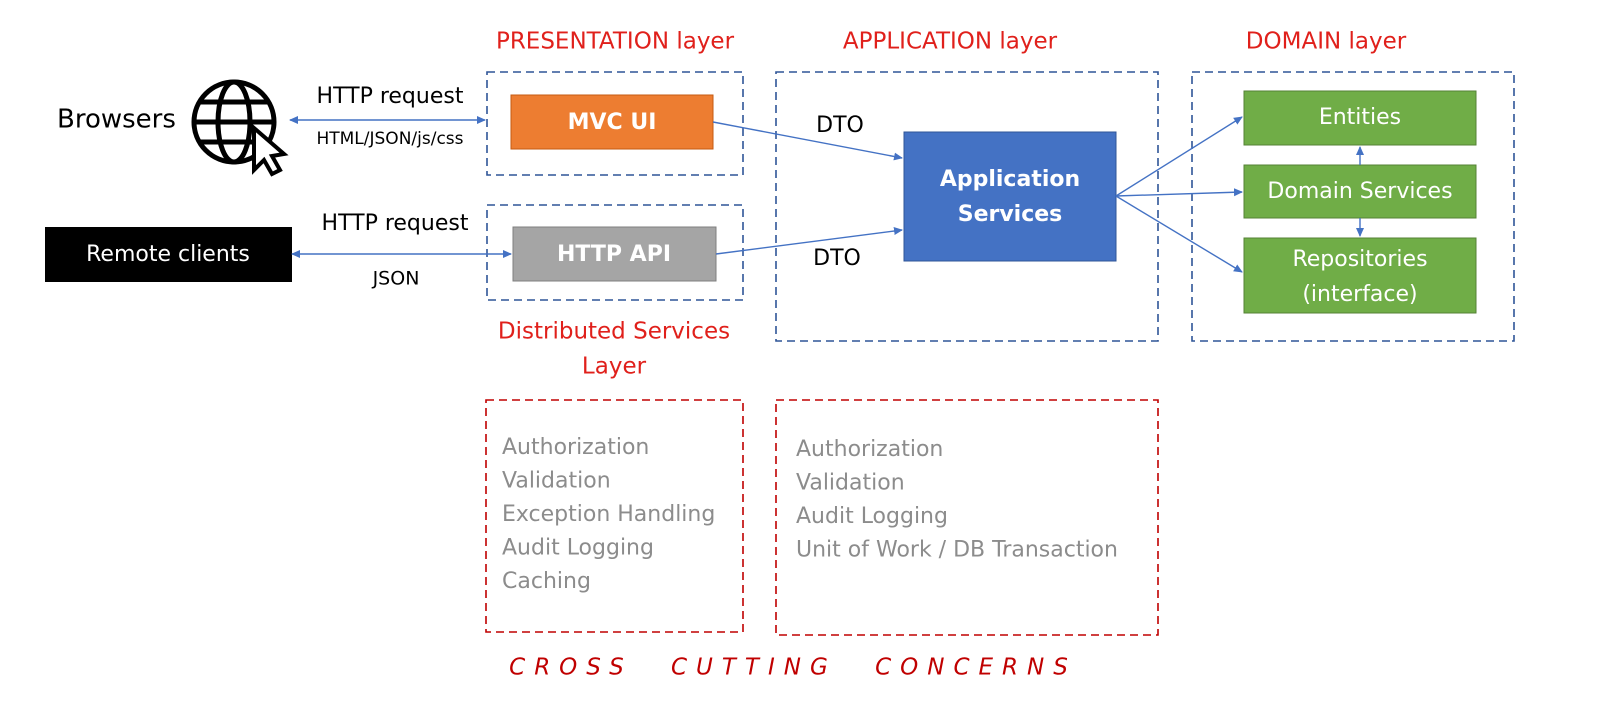 The width and height of the screenshot is (1600, 727). I want to click on node-label: (interface), so click(1359, 294).